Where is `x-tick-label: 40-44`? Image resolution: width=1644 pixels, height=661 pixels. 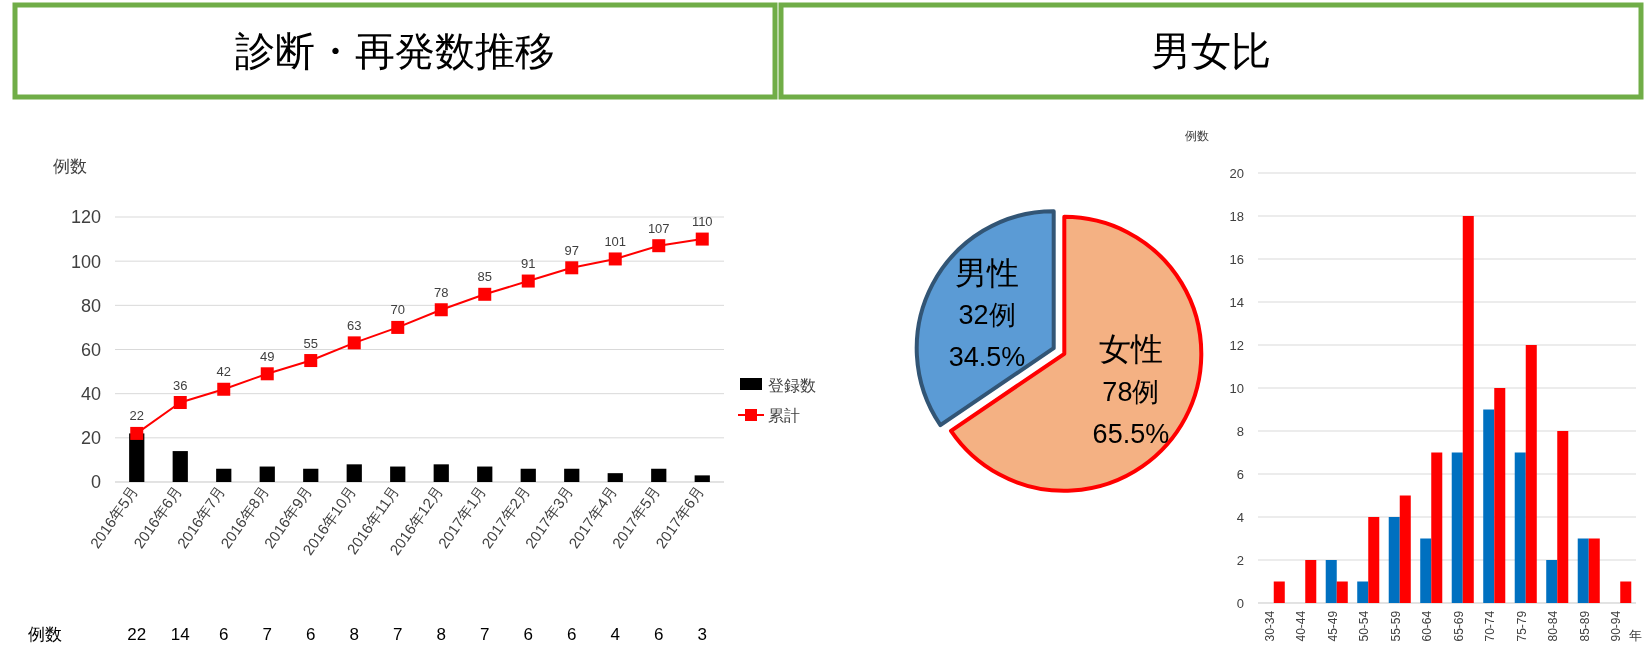
x-tick-label: 40-44 is located at coordinates (1301, 626).